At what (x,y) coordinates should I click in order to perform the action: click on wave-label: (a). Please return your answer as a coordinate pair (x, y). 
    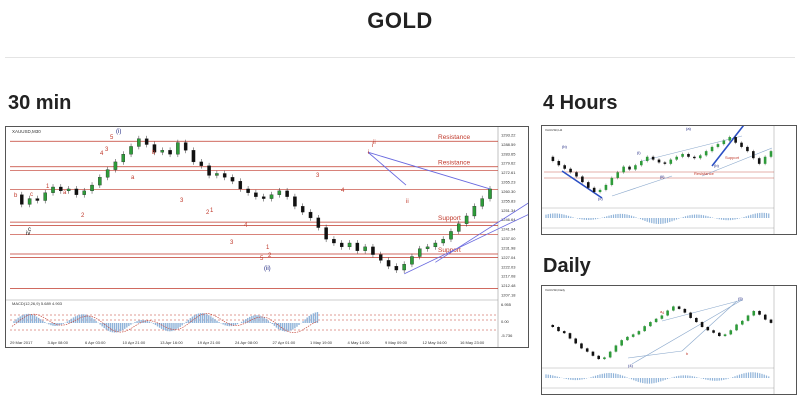
    Looking at the image, I should click on (689, 128).